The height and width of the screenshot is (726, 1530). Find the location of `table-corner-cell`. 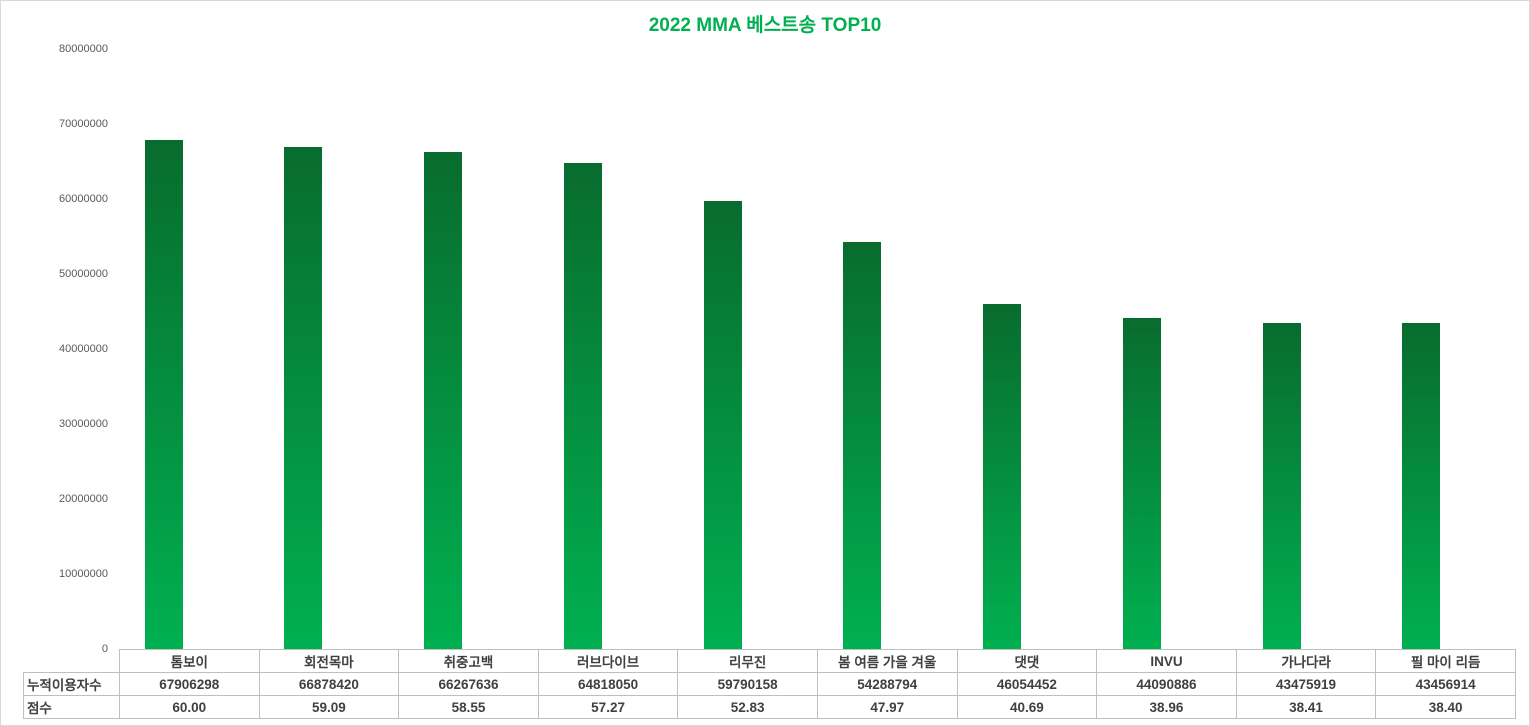

table-corner-cell is located at coordinates (72, 661).